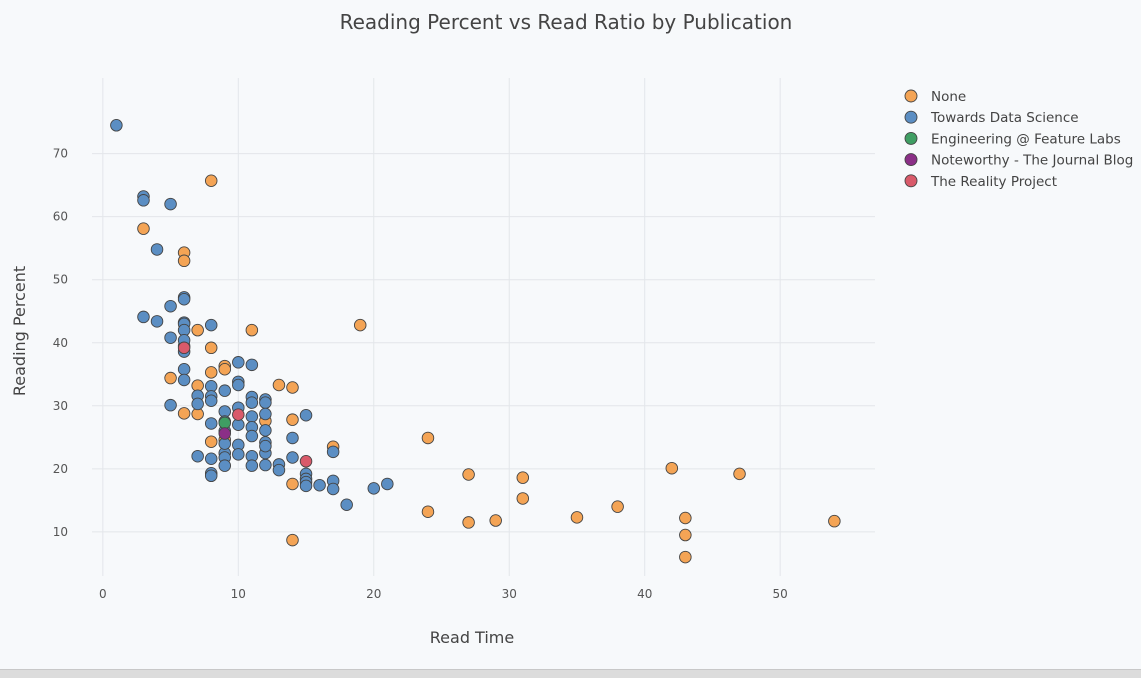  Describe the element at coordinates (1032, 161) in the screenshot. I see `legend-label: Noteworthy - The Journal Blog` at that location.